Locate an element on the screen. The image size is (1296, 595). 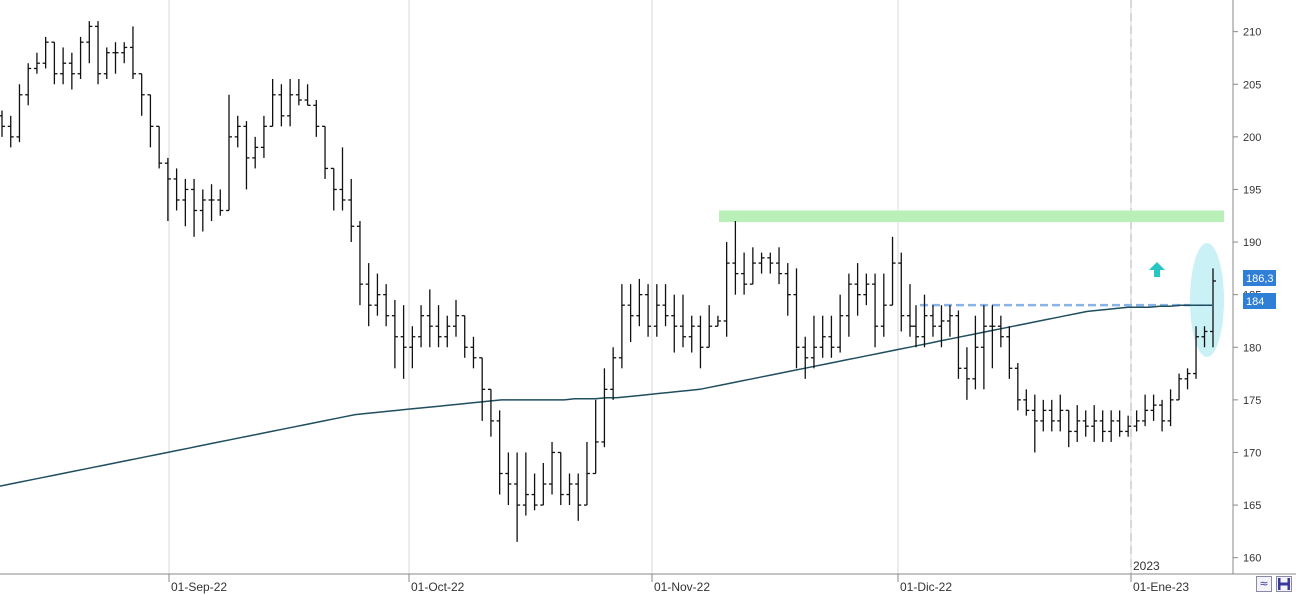
last-price-box is located at coordinates (1259, 278).